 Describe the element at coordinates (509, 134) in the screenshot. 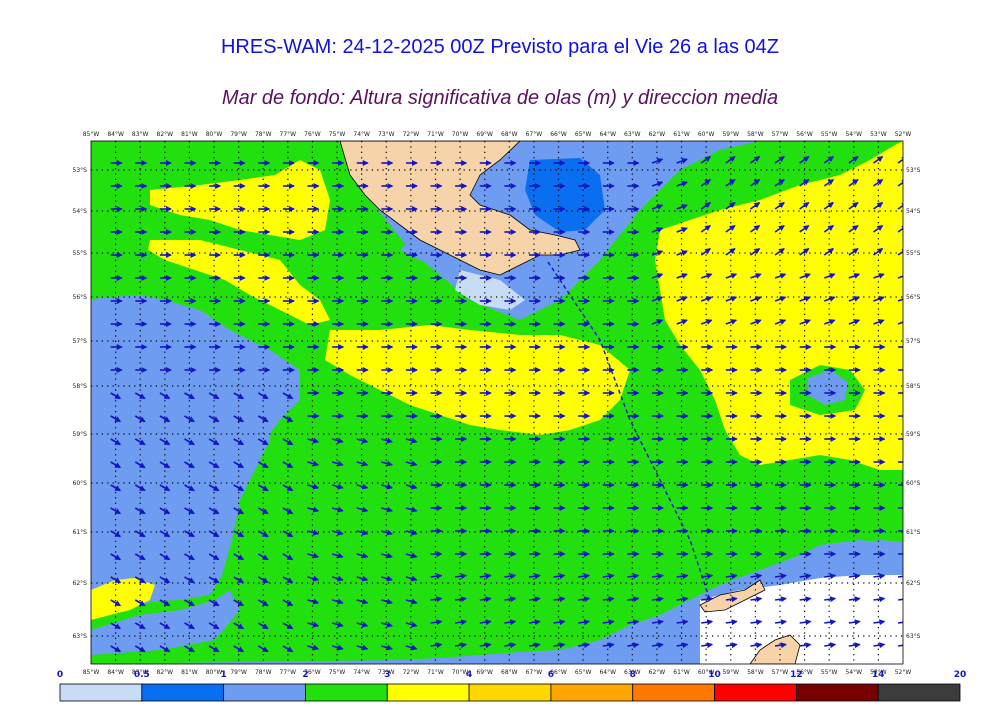

I see `longitude-label: 68°W` at that location.